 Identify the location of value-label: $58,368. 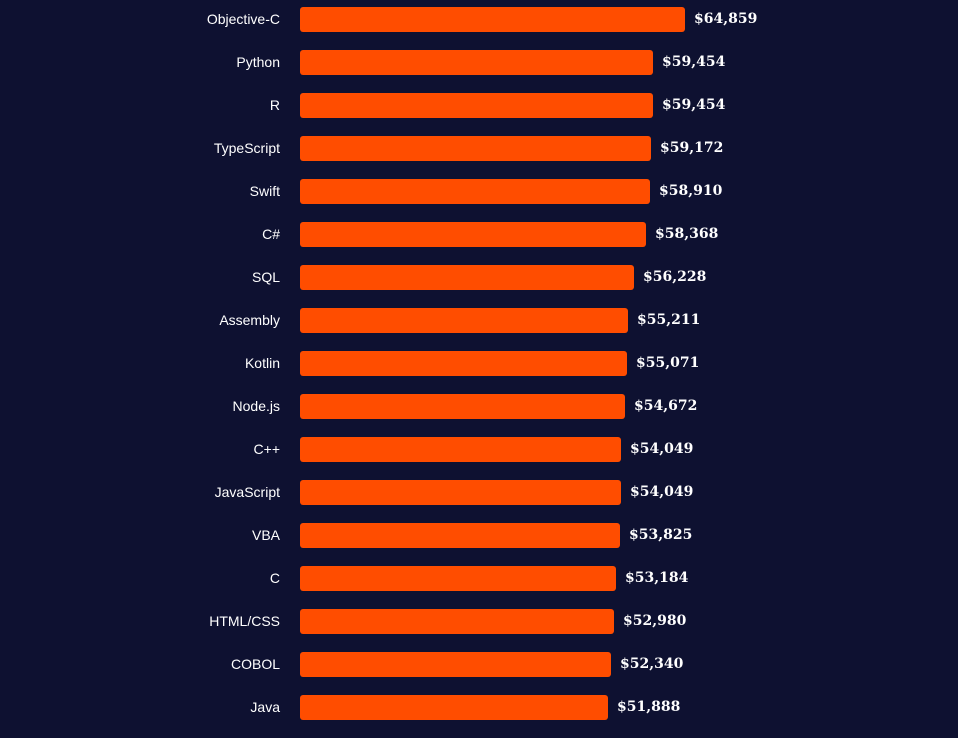
(687, 234).